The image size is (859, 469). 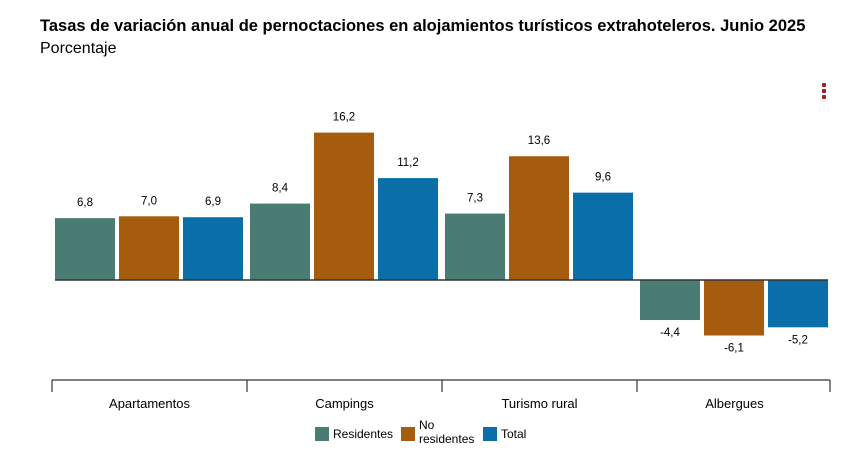 I want to click on x-tick-label: Apartamentos, so click(x=149, y=403).